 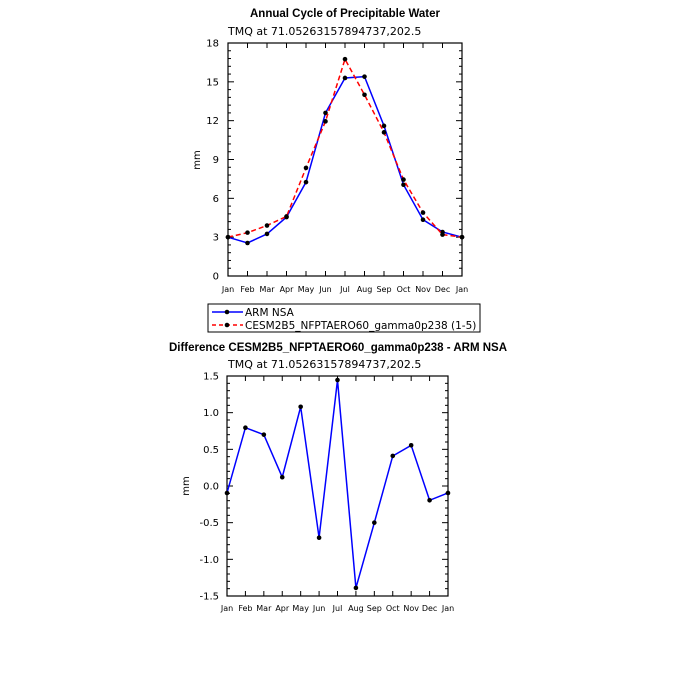 I want to click on y-tick-label: 3, so click(x=216, y=238).